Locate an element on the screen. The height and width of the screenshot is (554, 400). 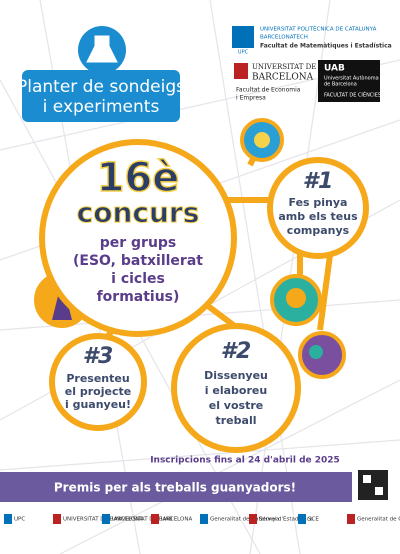
logo-text: UAB is located at coordinates (334, 69).